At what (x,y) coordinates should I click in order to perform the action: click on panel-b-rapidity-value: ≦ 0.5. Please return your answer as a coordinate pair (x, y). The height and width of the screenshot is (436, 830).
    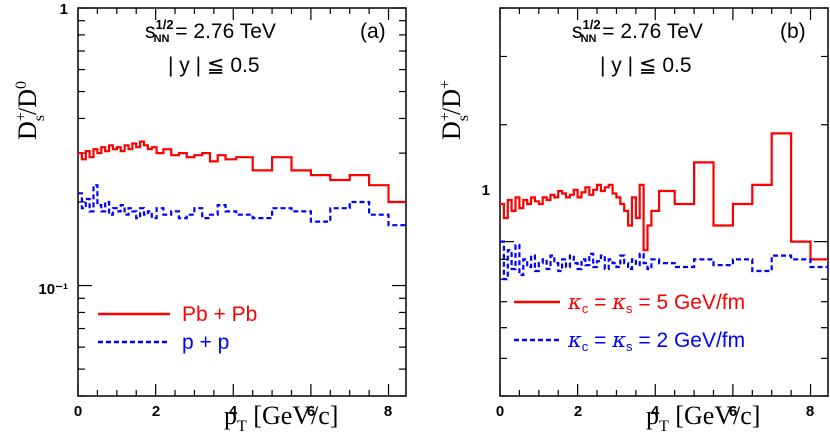
    Looking at the image, I should click on (665, 65).